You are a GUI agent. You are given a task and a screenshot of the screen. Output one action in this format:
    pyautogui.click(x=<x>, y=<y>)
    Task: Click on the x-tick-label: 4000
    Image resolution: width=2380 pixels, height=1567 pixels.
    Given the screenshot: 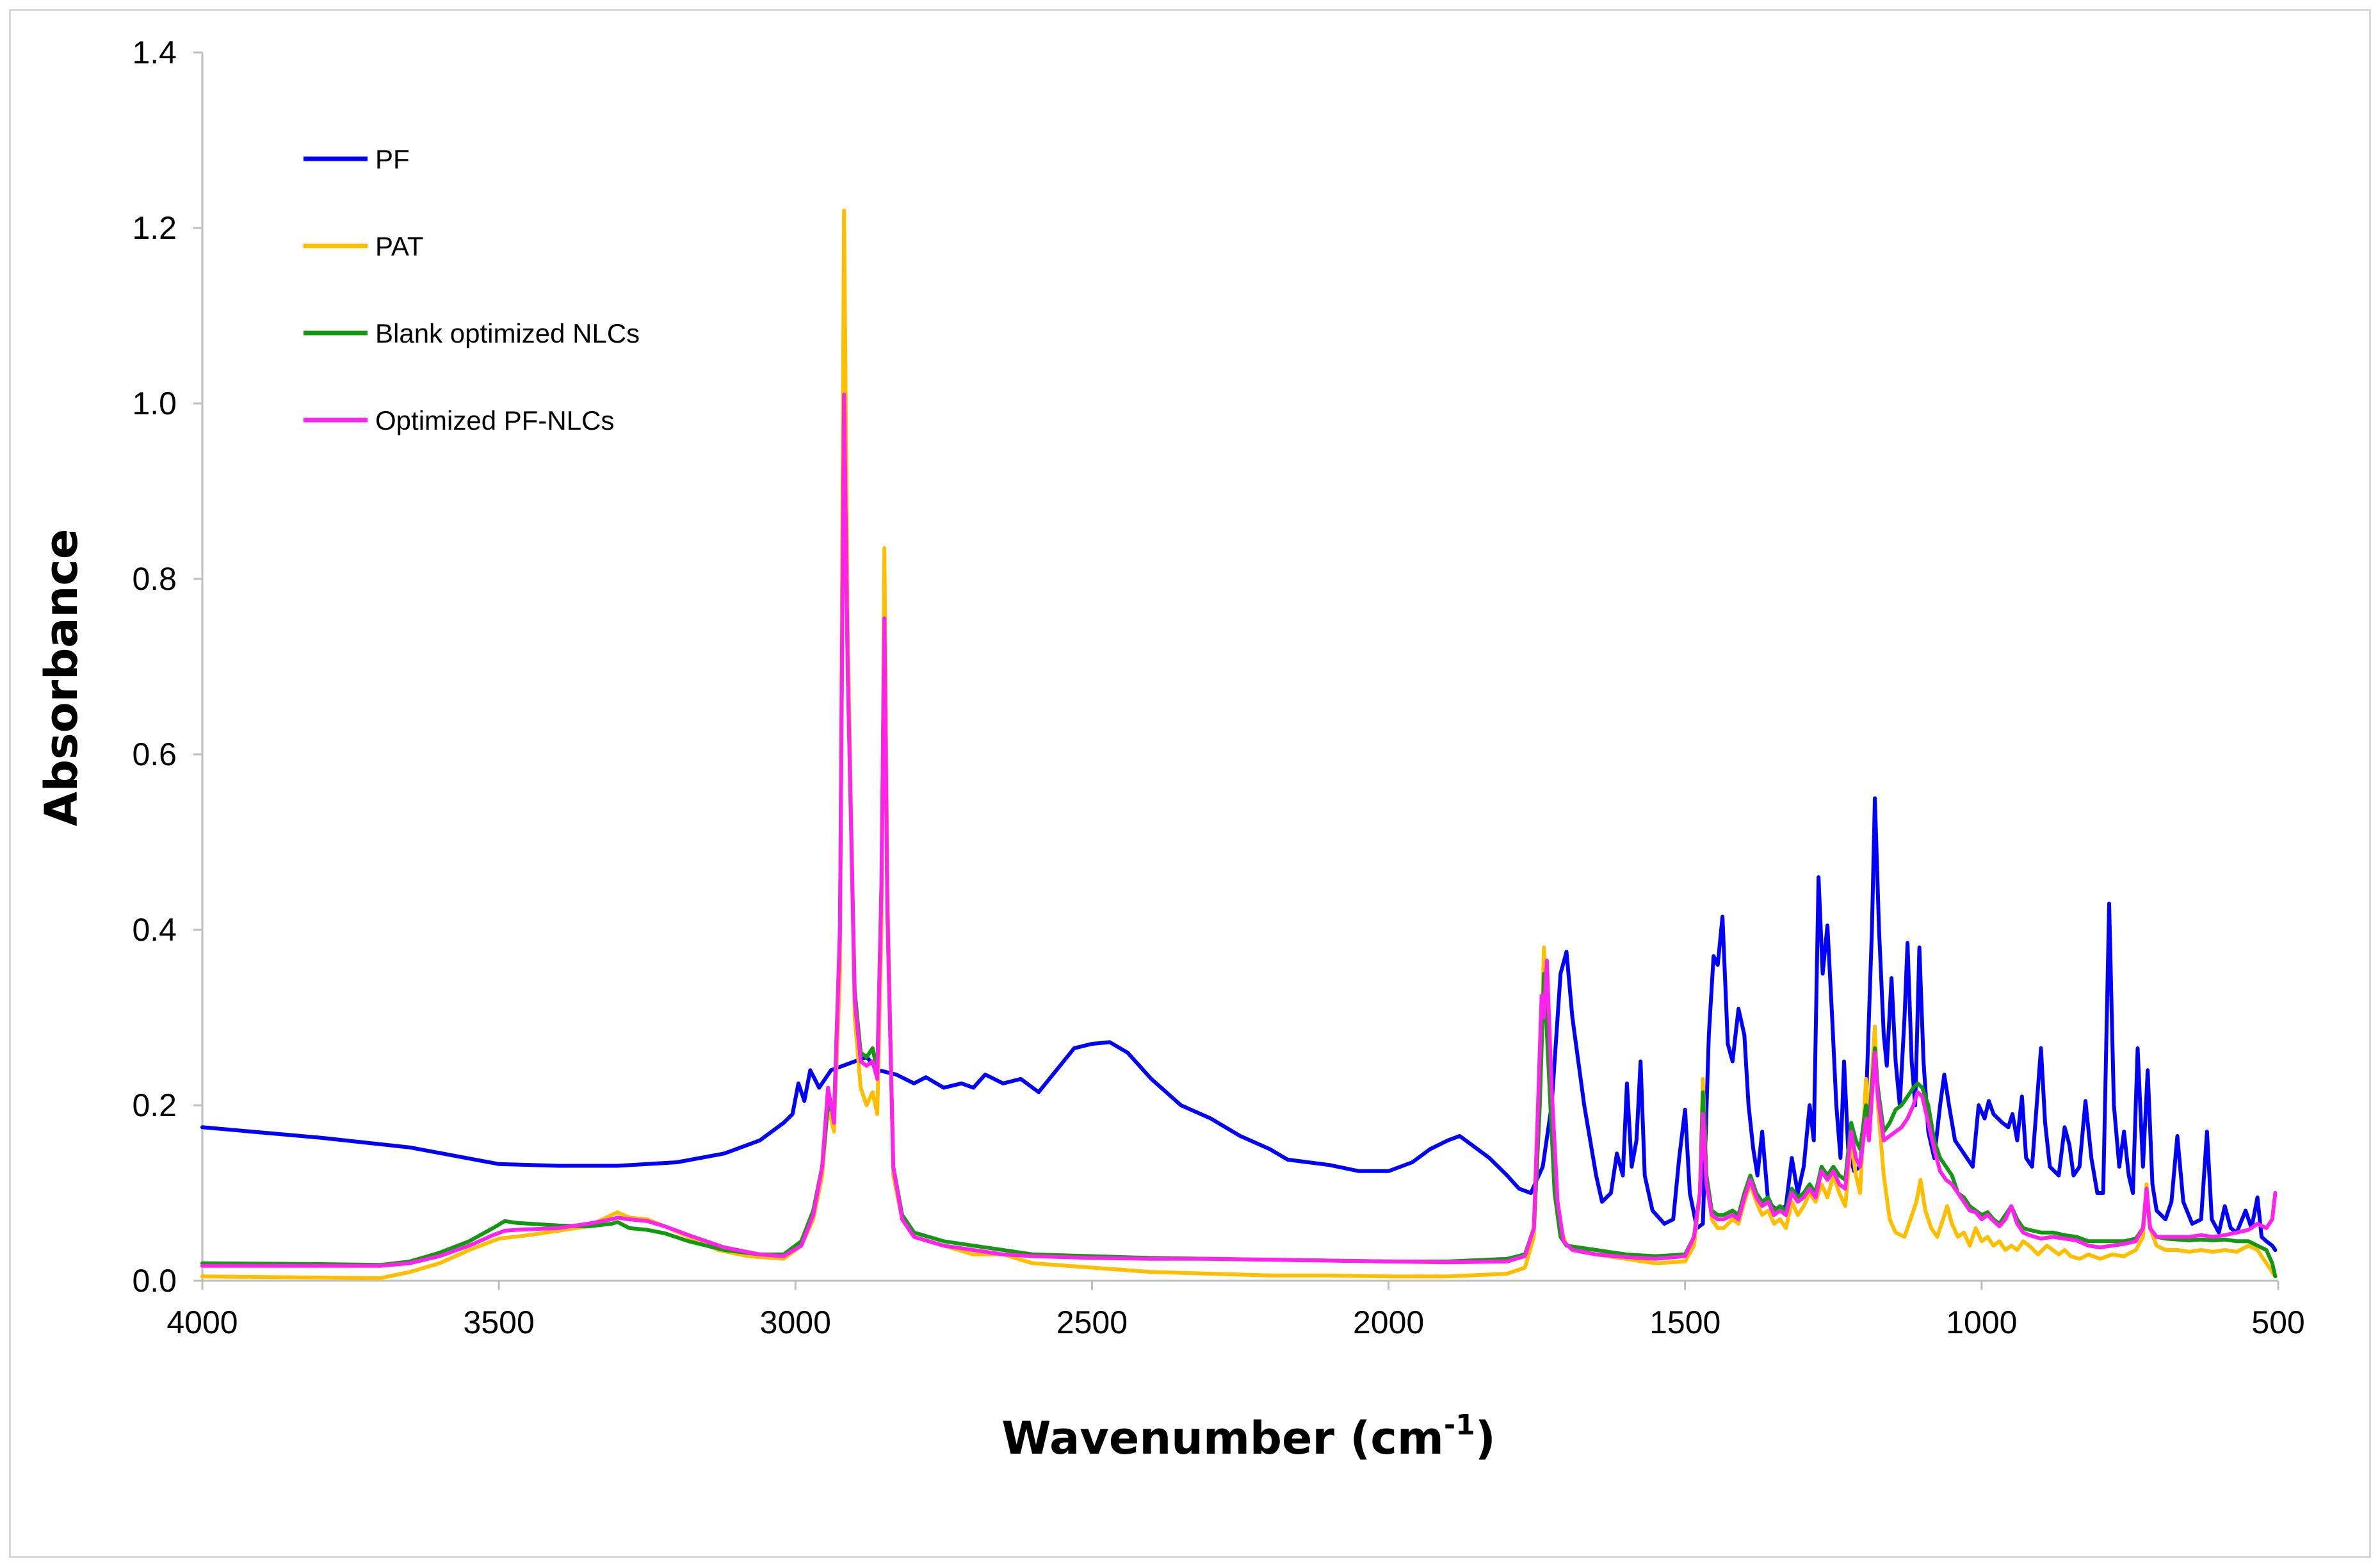 What is the action you would take?
    pyautogui.click(x=202, y=1322)
    